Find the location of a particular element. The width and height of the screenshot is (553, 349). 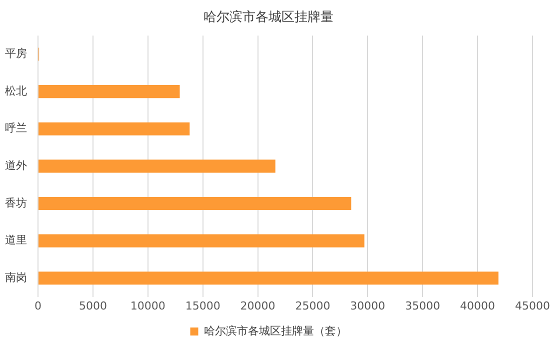

x-tick-label: 0 is located at coordinates (38, 305).